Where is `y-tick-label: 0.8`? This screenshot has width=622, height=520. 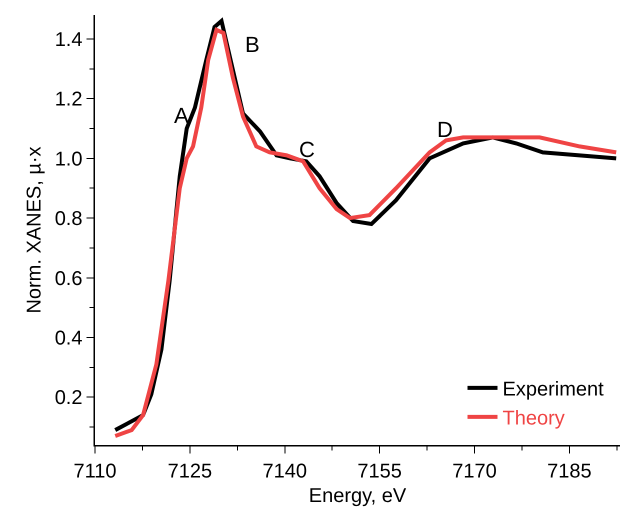 y-tick-label: 0.8 is located at coordinates (68, 219).